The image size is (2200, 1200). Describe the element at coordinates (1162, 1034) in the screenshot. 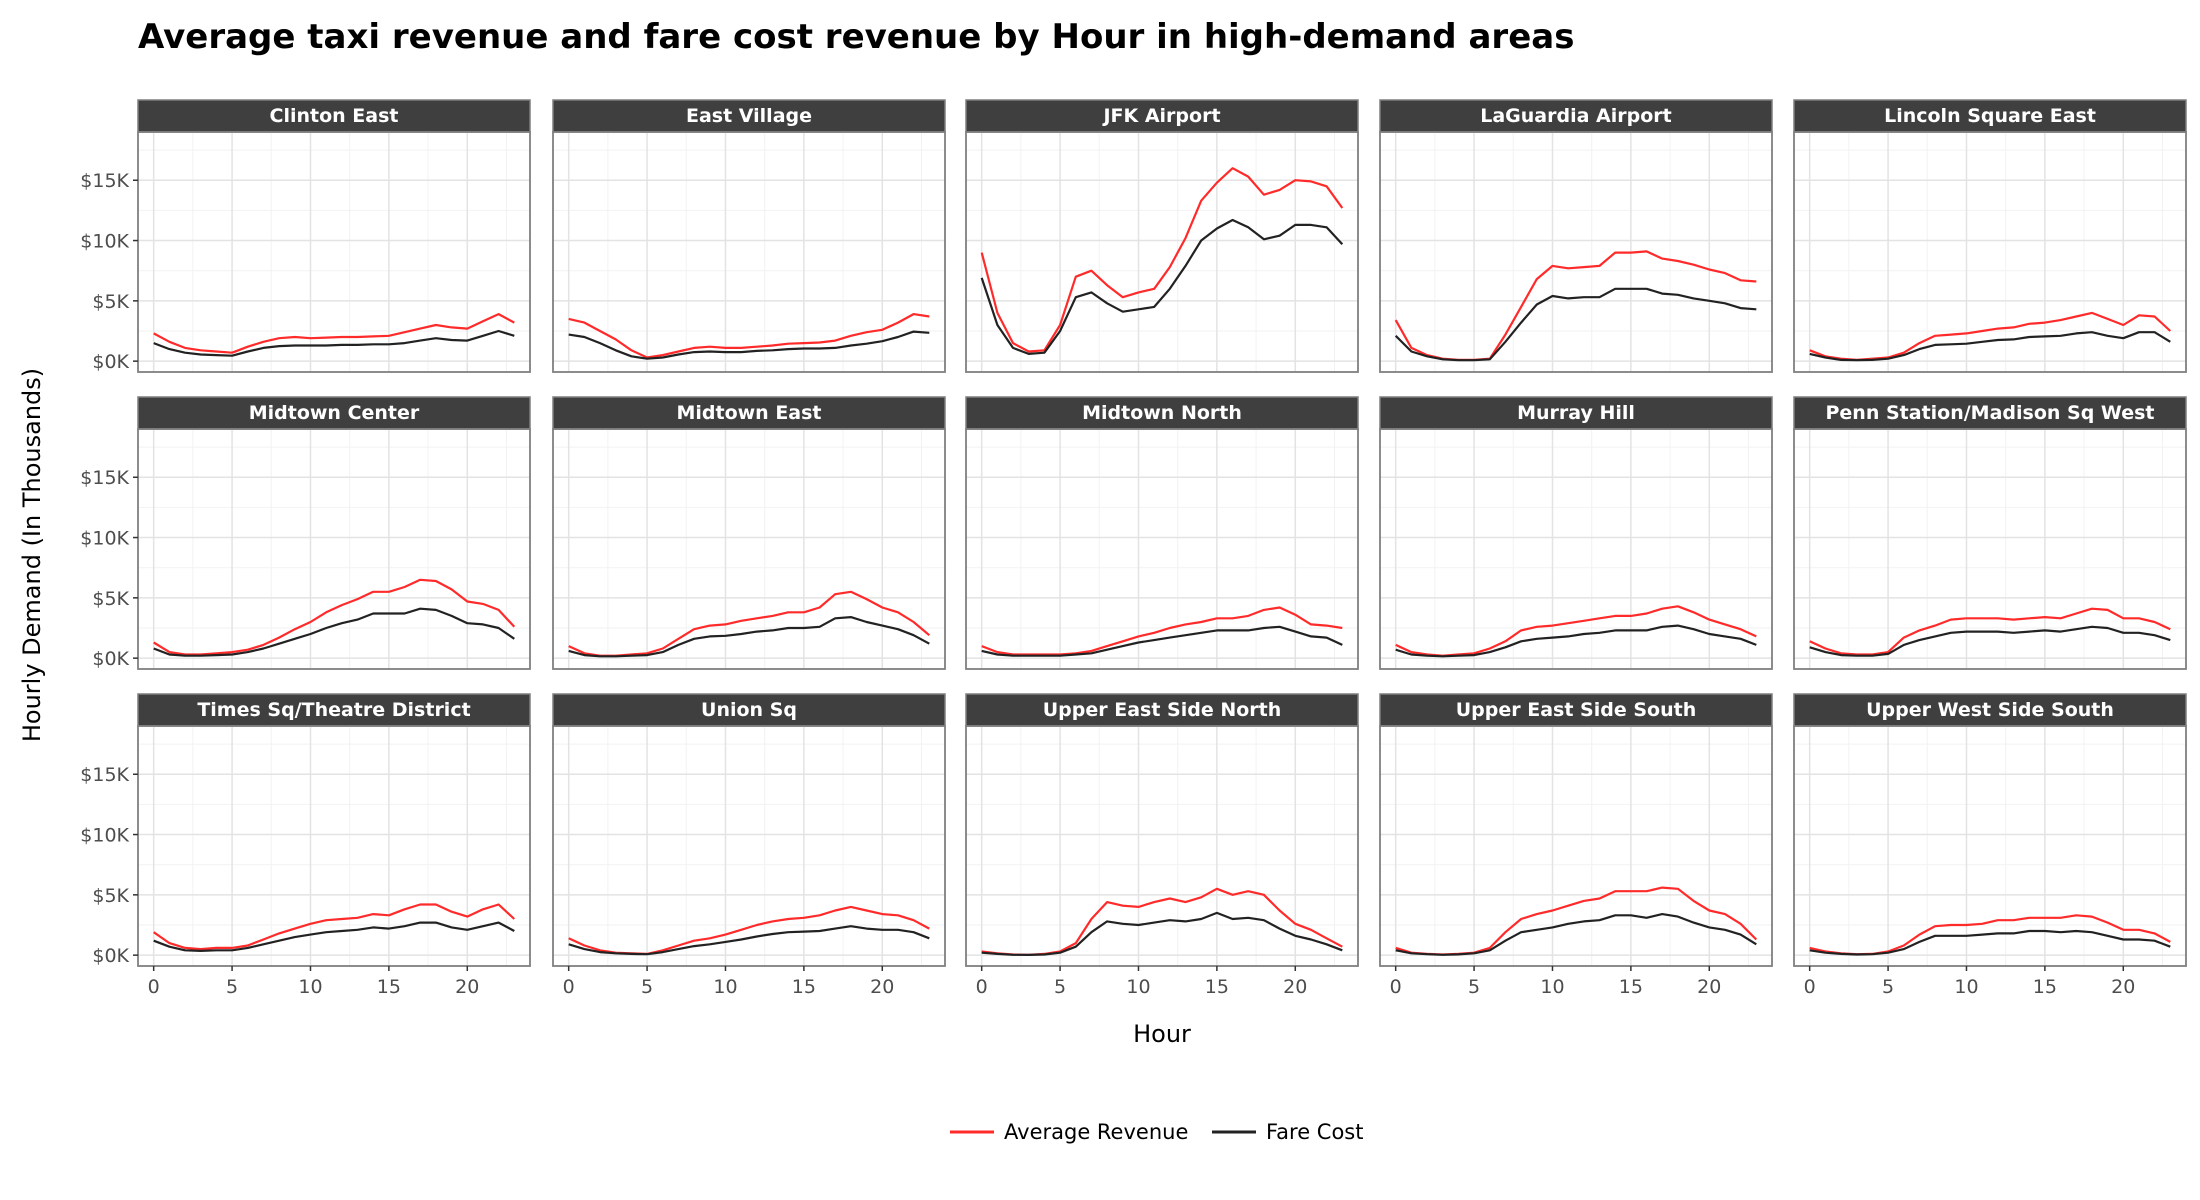

I see `x-axis-label: Hour` at that location.